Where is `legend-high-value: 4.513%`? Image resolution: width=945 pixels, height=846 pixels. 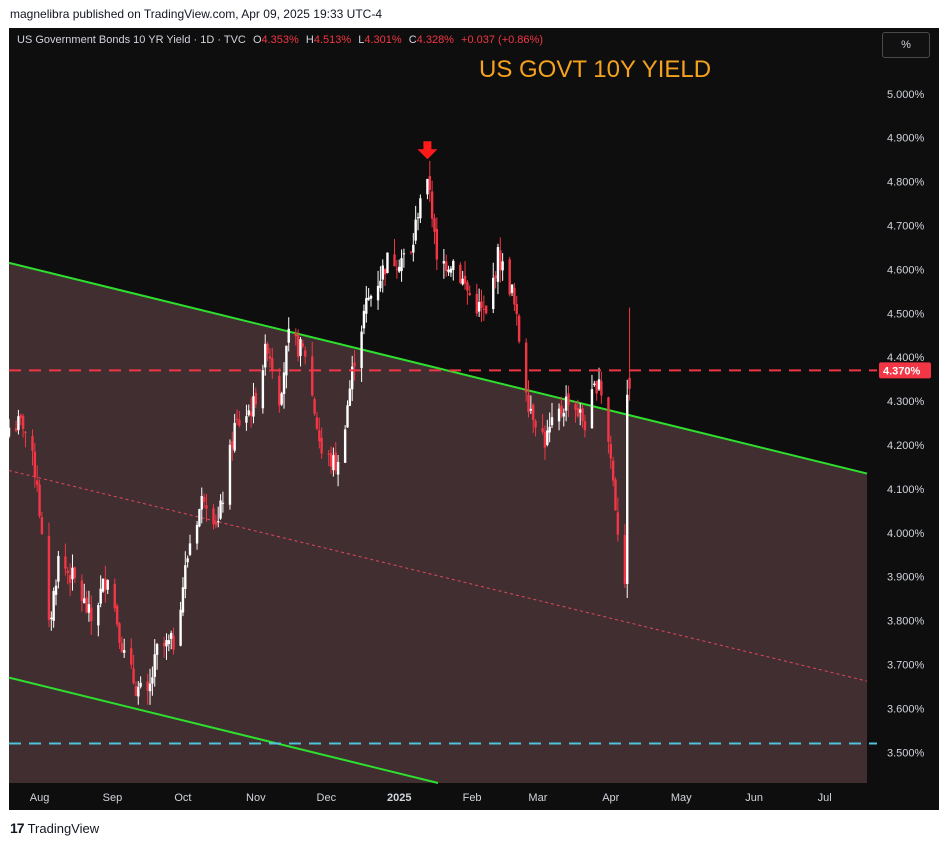 legend-high-value: 4.513% is located at coordinates (332, 40).